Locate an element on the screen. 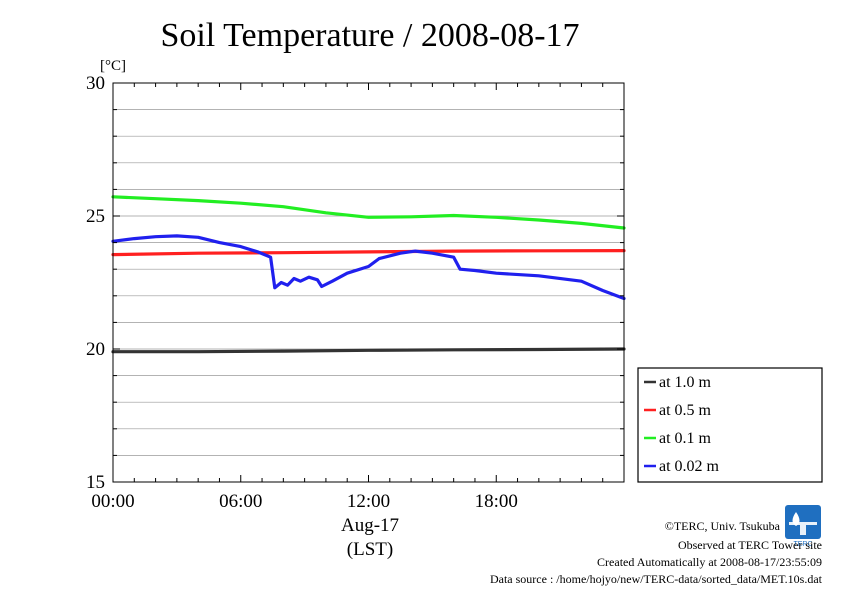 This screenshot has width=842, height=595. x-tick-label: 18:00 is located at coordinates (496, 501).